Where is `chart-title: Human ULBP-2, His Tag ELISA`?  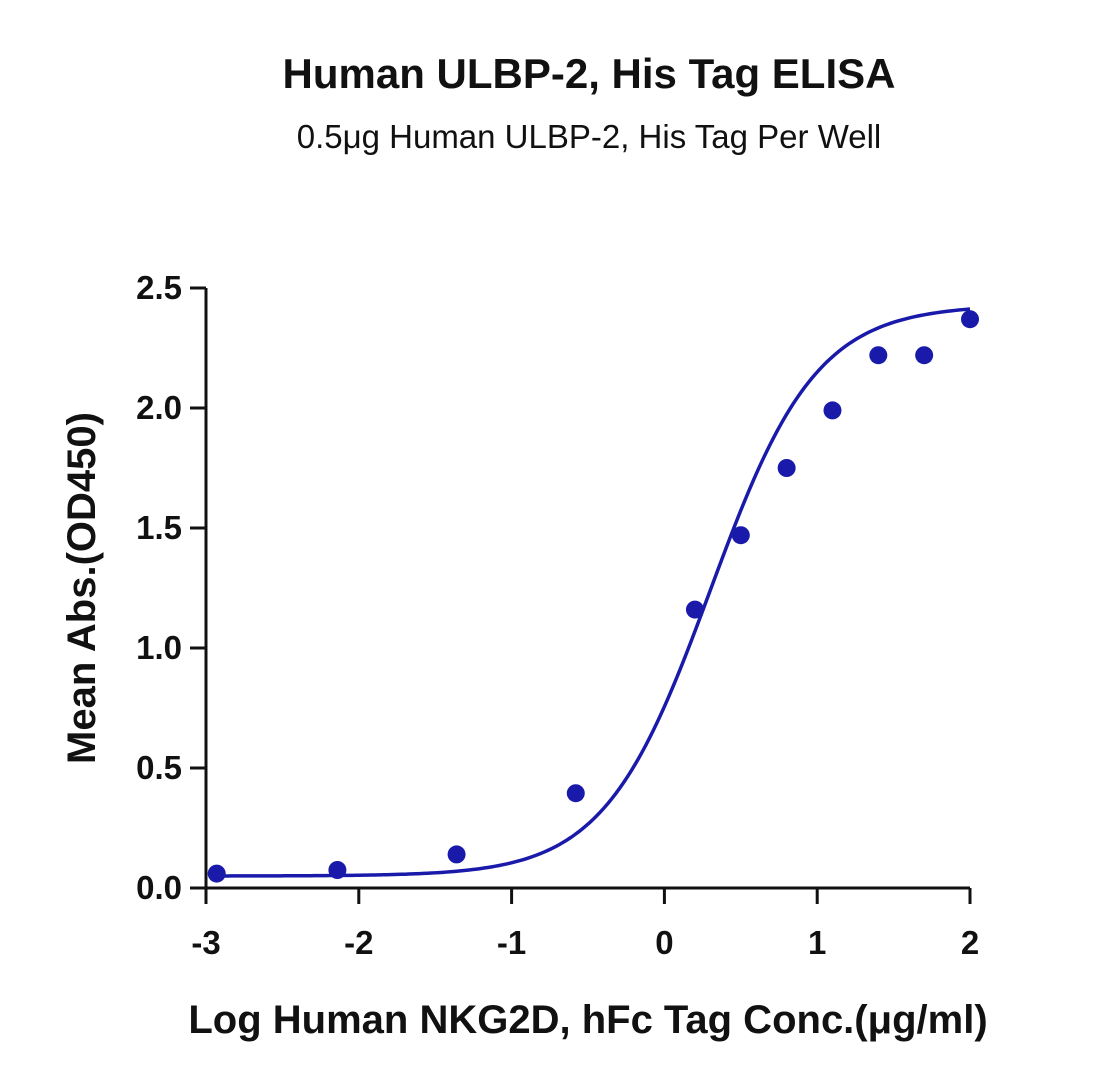
chart-title: Human ULBP-2, His Tag ELISA is located at coordinates (589, 73).